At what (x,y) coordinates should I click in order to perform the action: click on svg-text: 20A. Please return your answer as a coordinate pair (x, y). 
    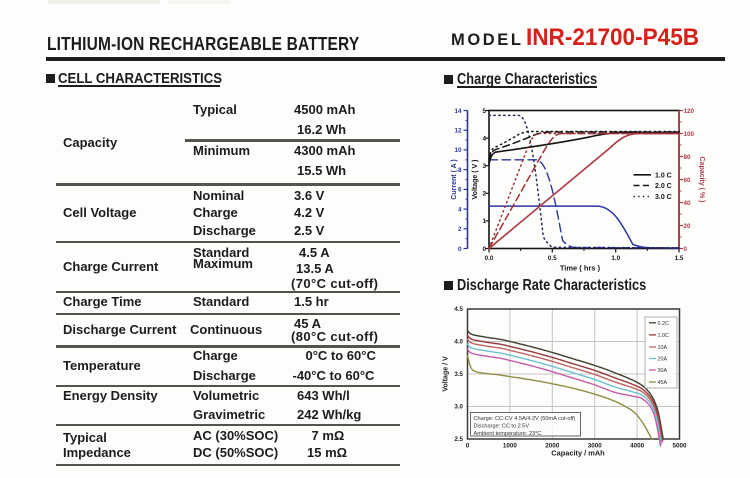
    Looking at the image, I should click on (663, 360).